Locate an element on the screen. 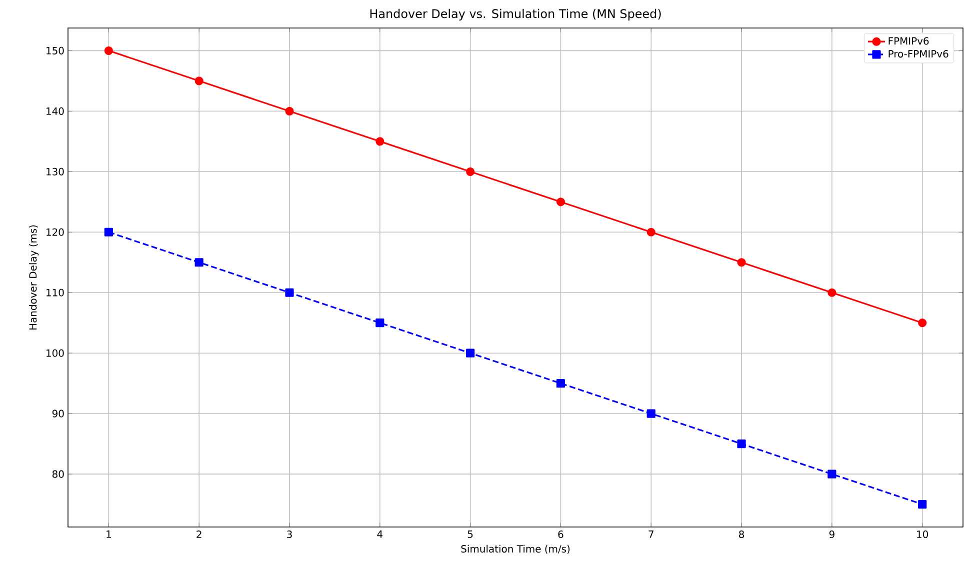 This screenshot has height=567, width=964. y-tick-label: 150 is located at coordinates (55, 50).